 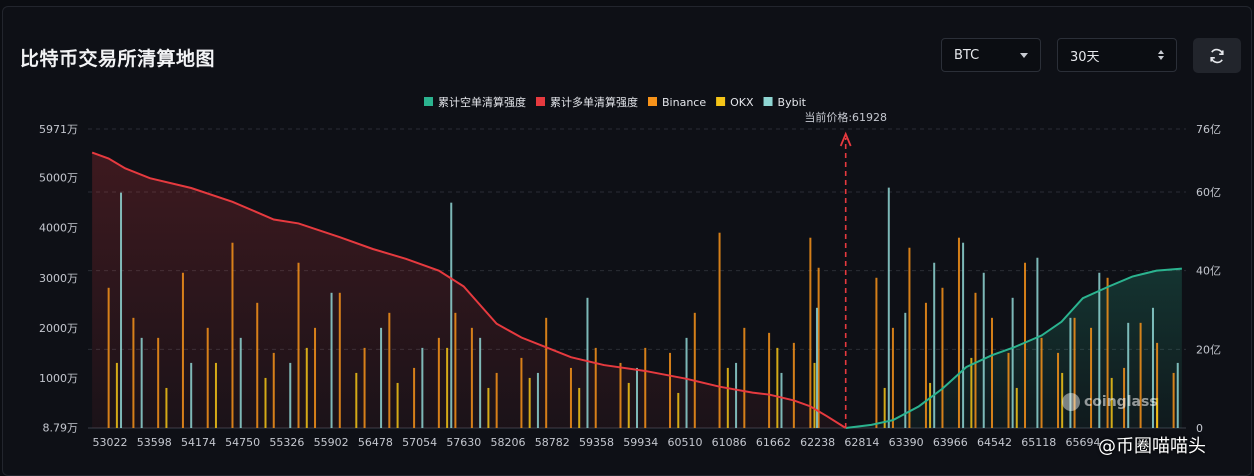 I want to click on refresh-button, so click(x=1217, y=55).